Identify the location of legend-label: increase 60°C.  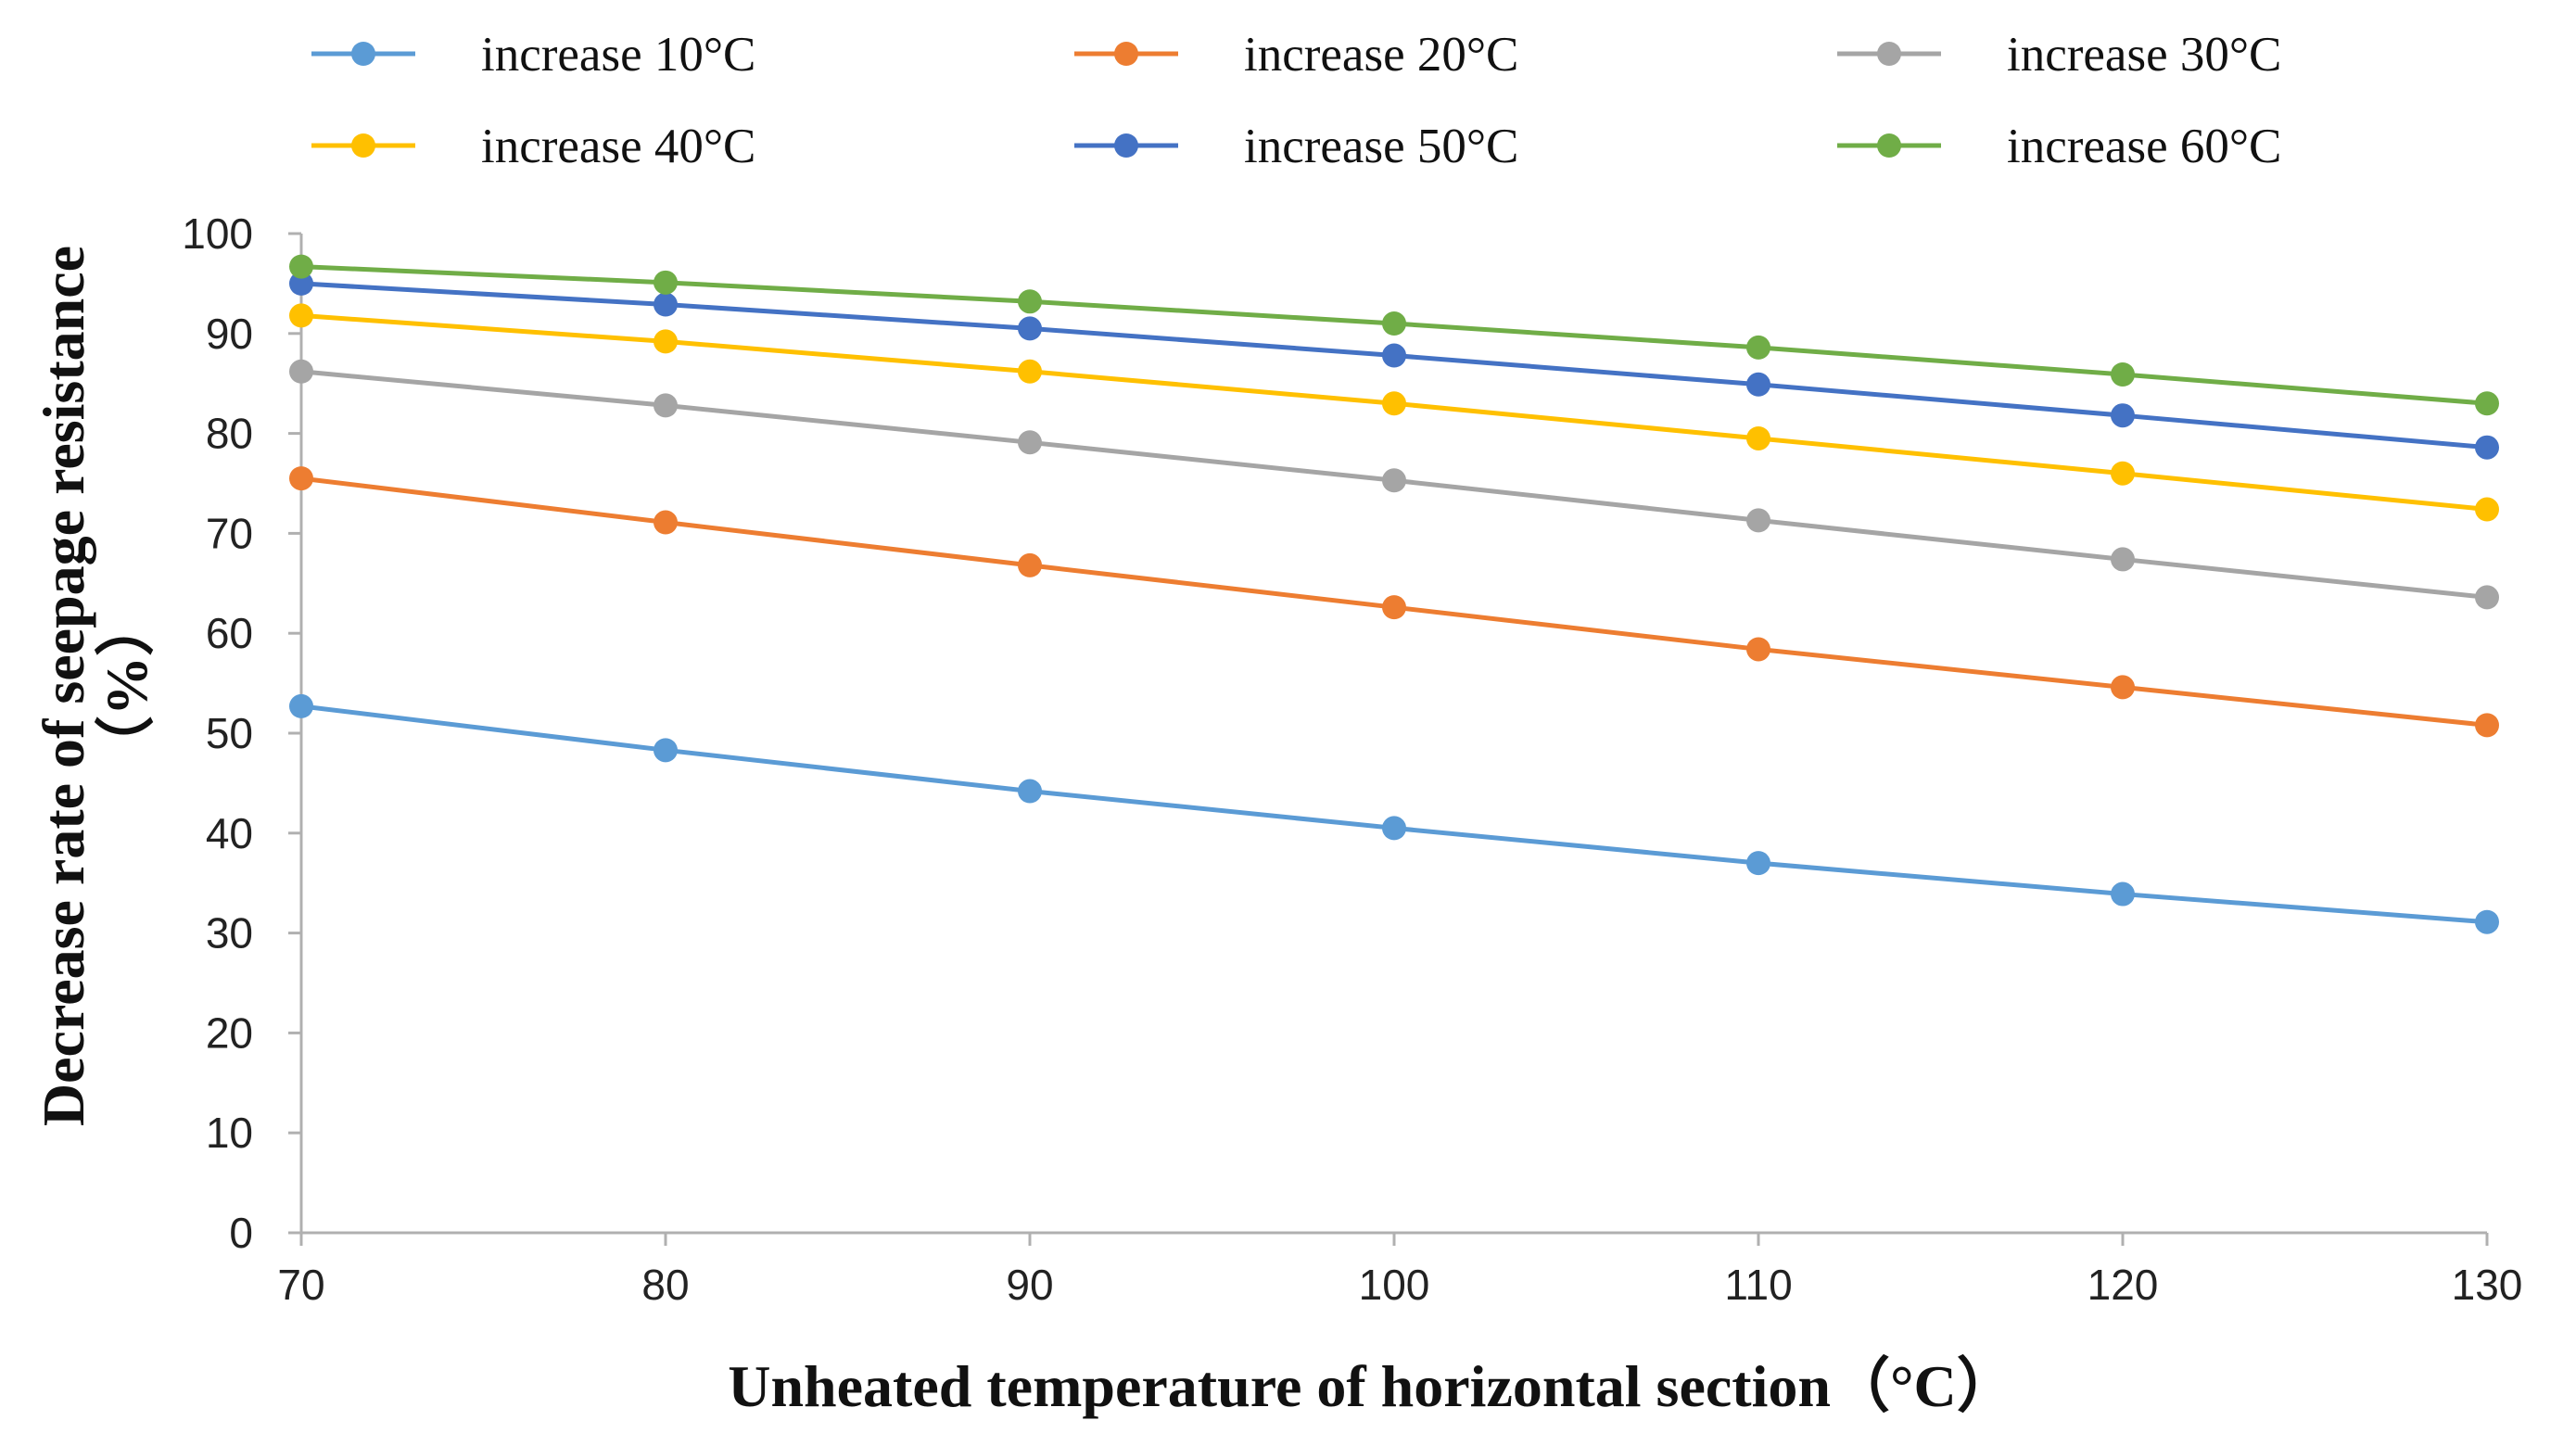
(2144, 147).